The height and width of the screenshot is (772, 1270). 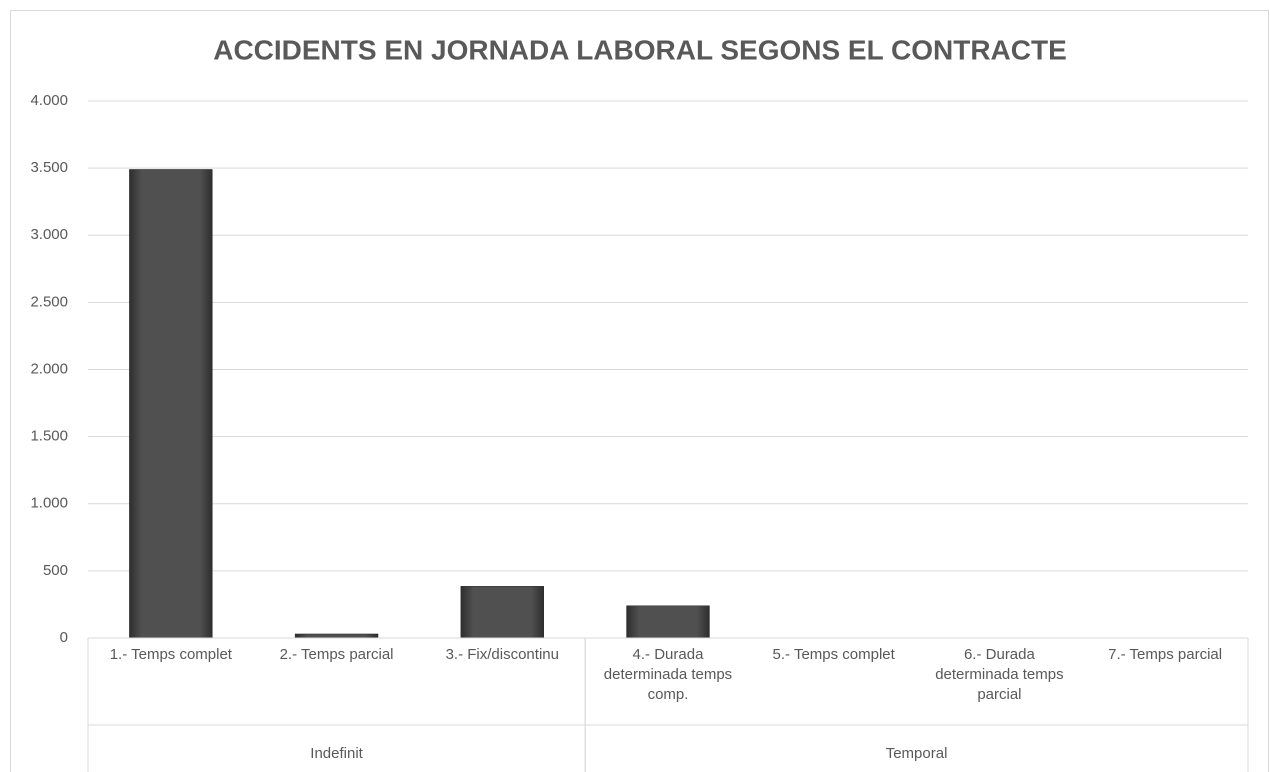 What do you see at coordinates (49, 301) in the screenshot?
I see `y-tick-label: 2.500` at bounding box center [49, 301].